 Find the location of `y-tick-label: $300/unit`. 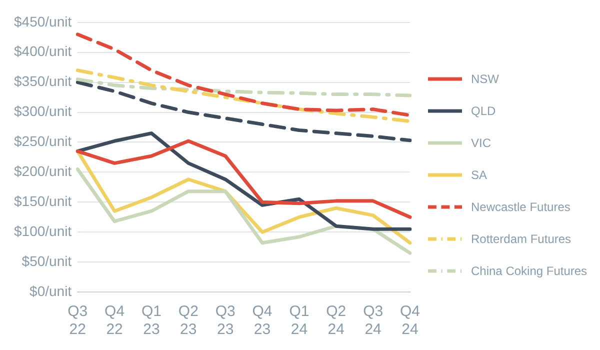

y-tick-label: $300/unit is located at coordinates (43, 111).